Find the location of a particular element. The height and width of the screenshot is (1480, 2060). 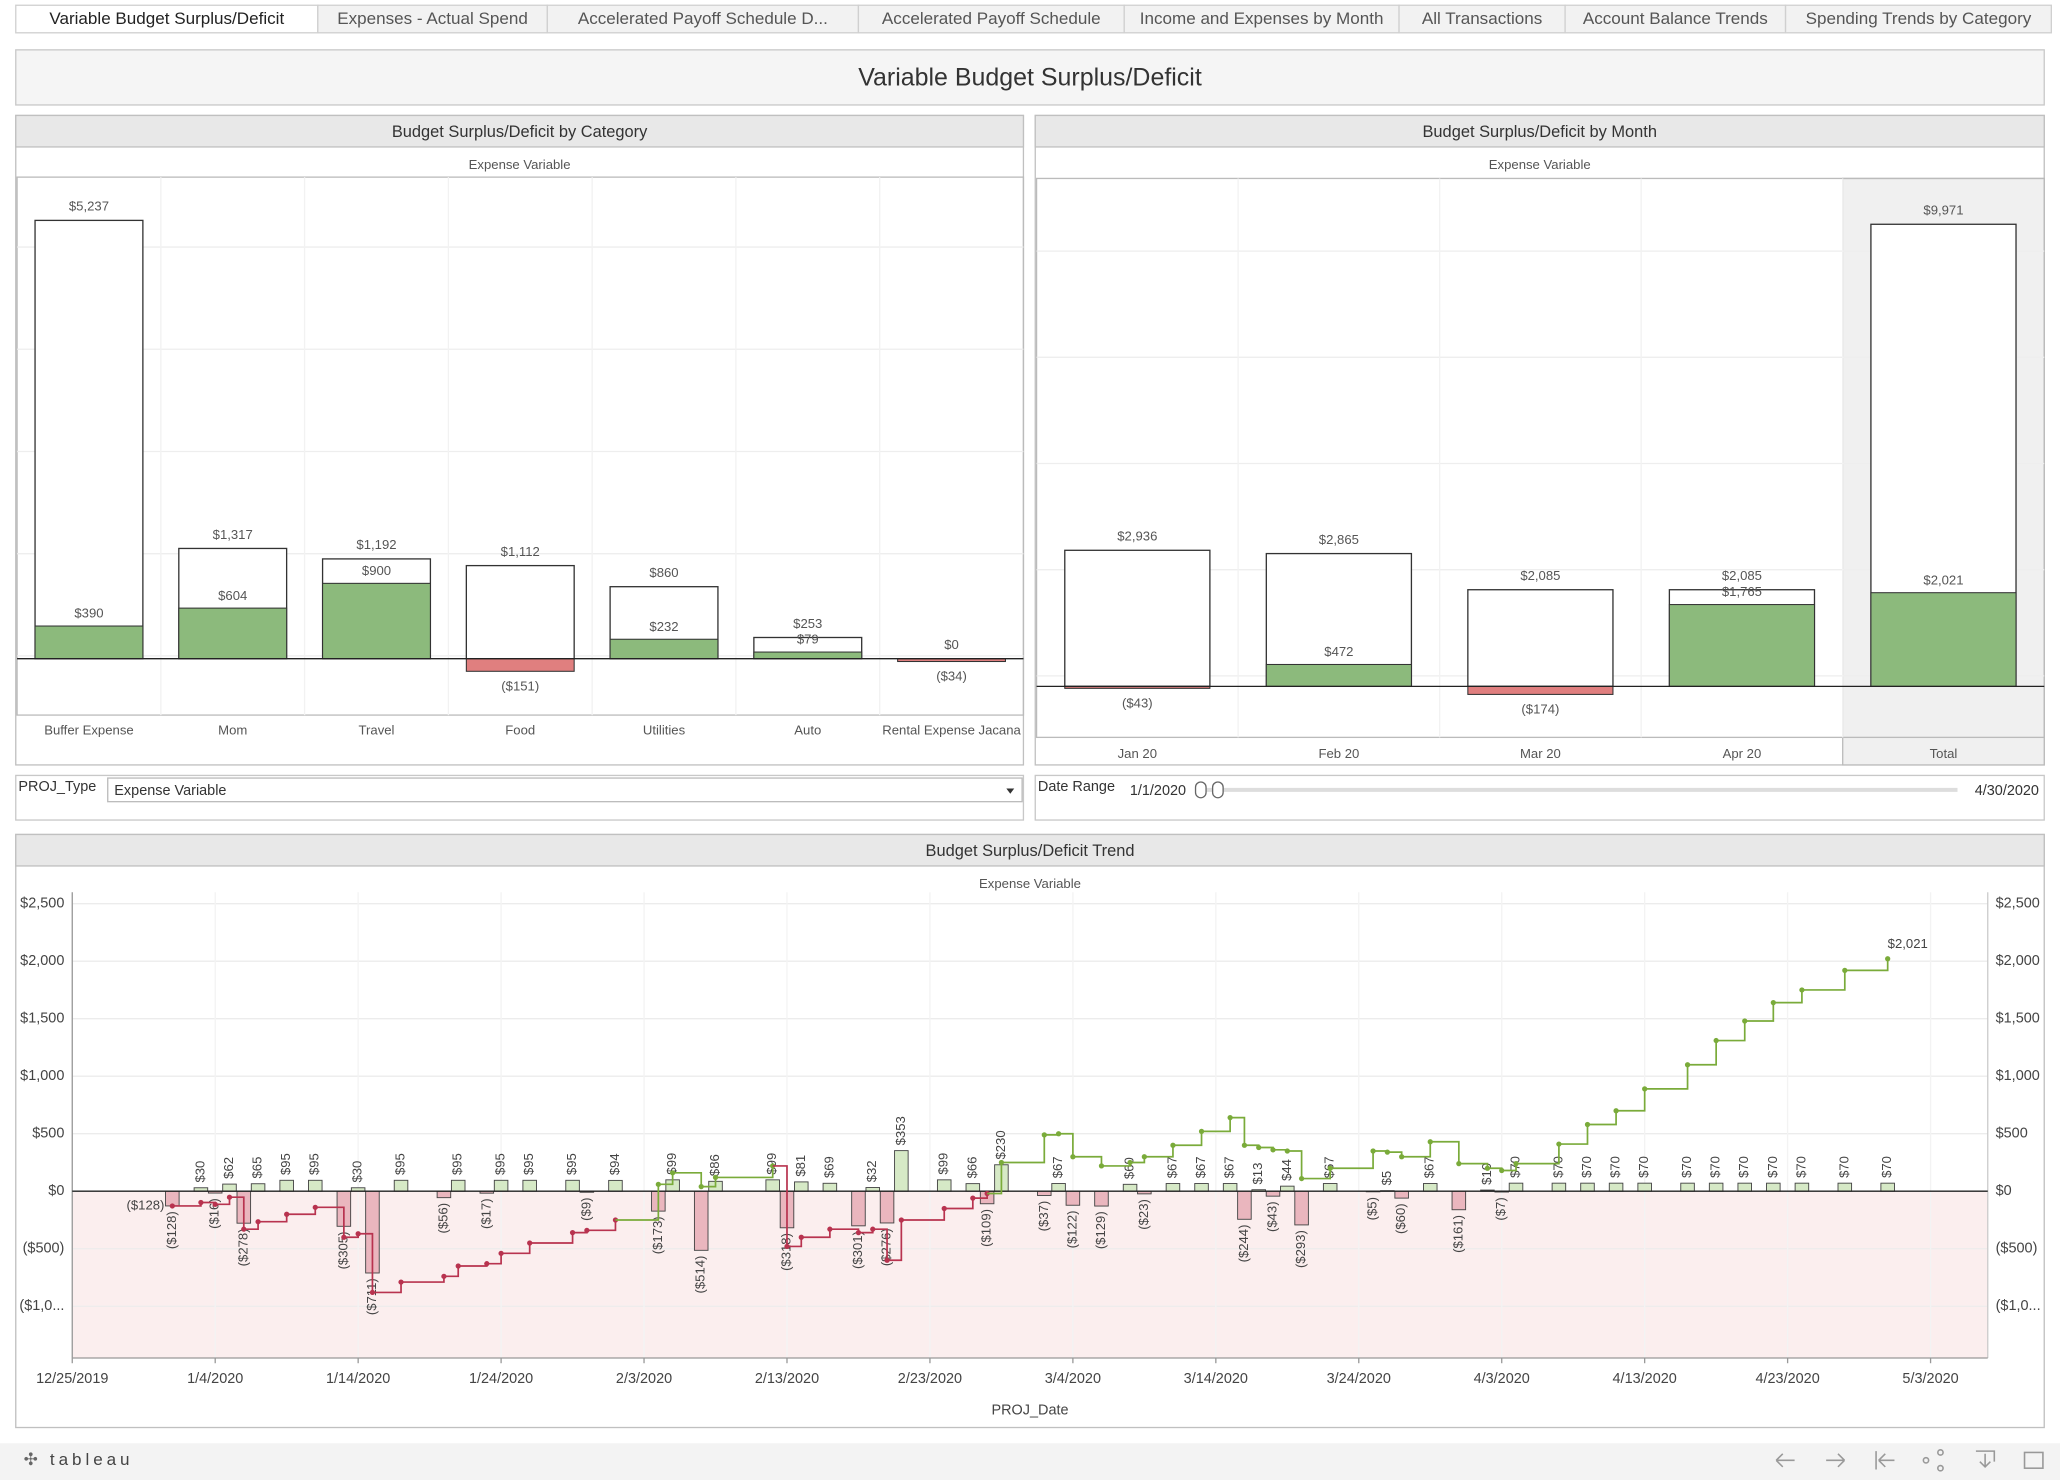

tab-label: Income and Expenses by Month is located at coordinates (1262, 18).